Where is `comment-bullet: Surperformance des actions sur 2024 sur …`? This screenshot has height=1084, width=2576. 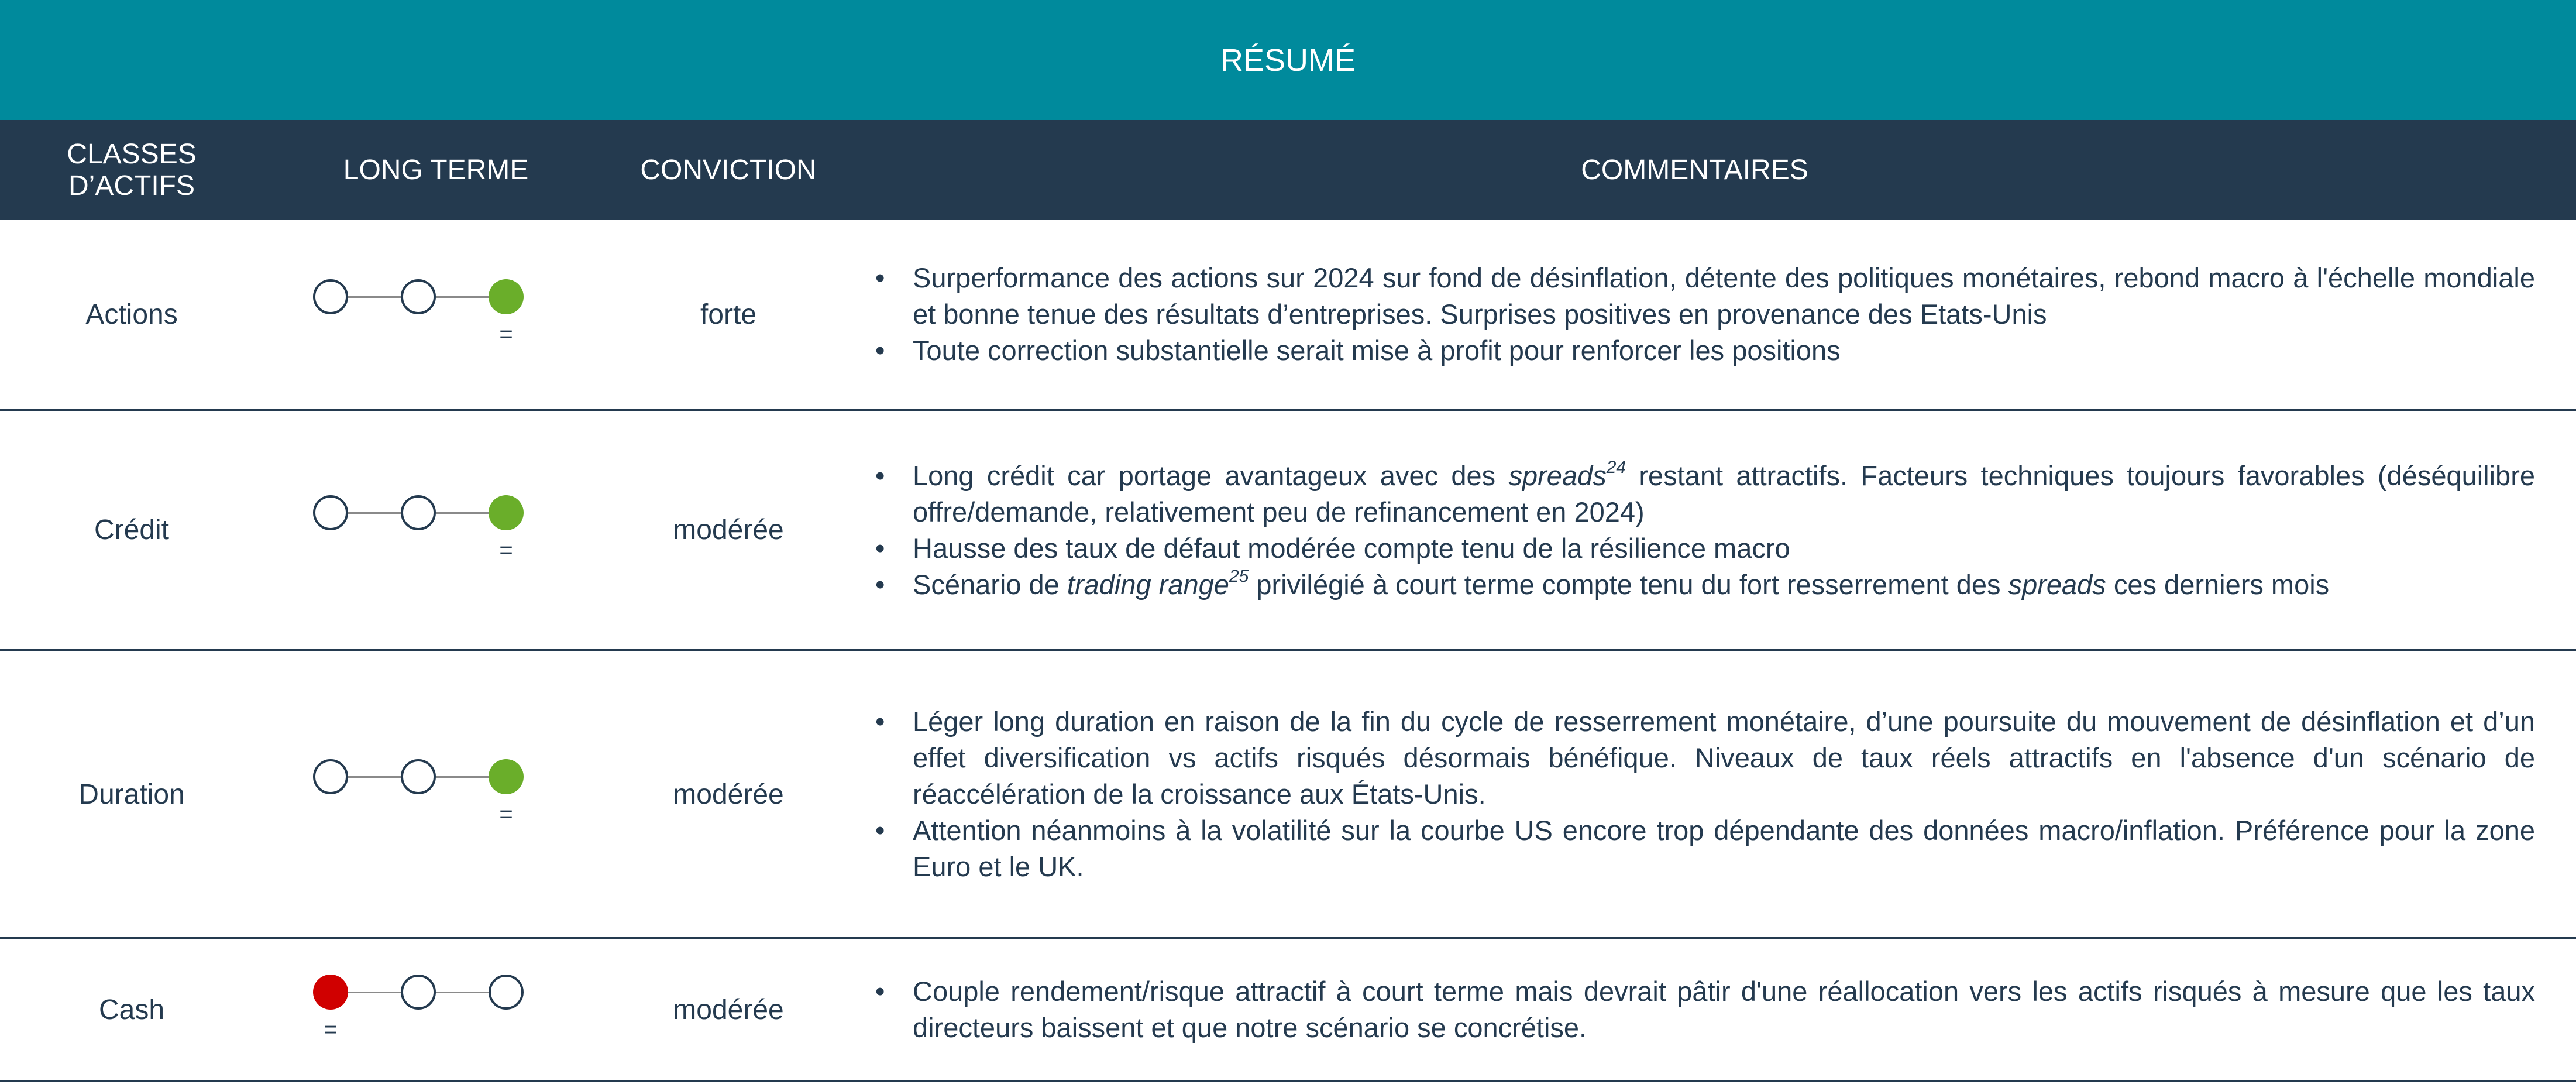
comment-bullet: Surperformance des actions sur 2024 sur … is located at coordinates (1705, 296).